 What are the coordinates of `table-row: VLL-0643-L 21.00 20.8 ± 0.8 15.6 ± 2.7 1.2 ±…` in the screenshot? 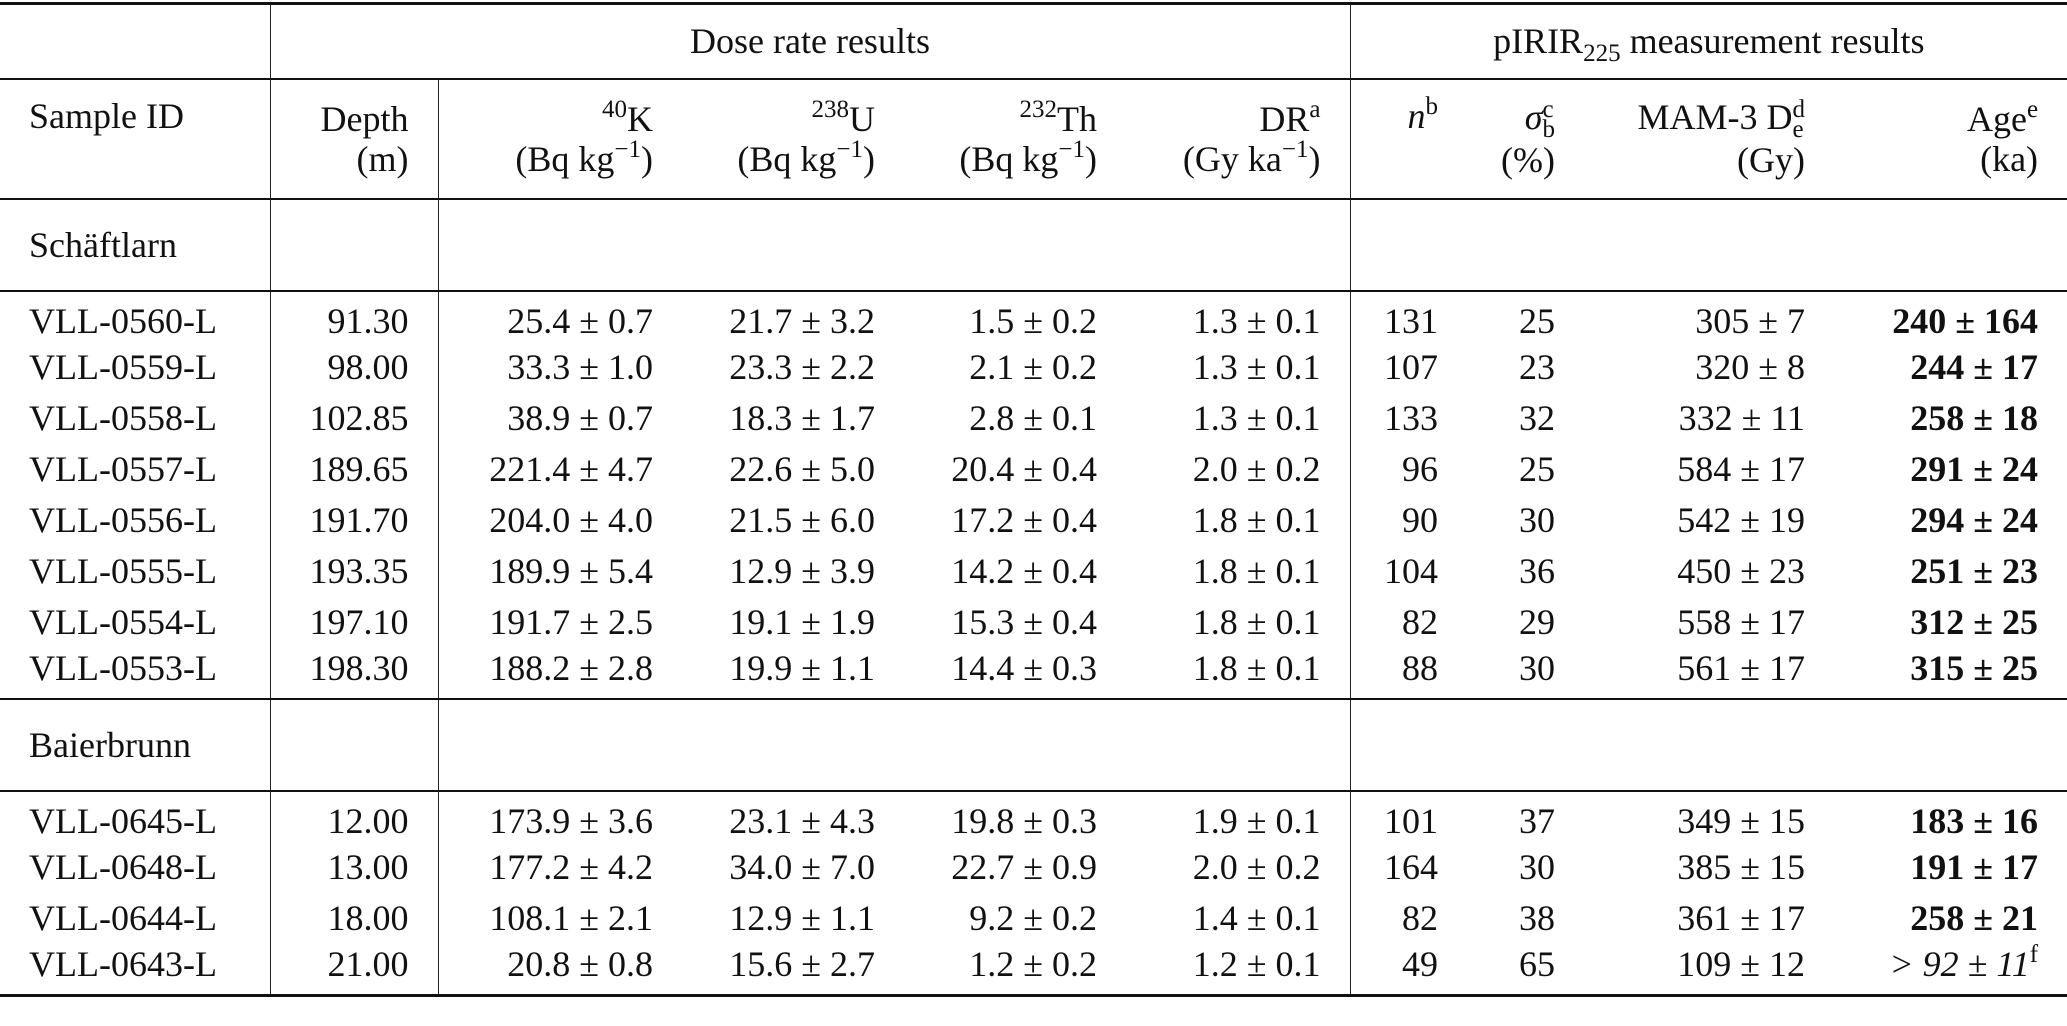 It's located at (1033, 969).